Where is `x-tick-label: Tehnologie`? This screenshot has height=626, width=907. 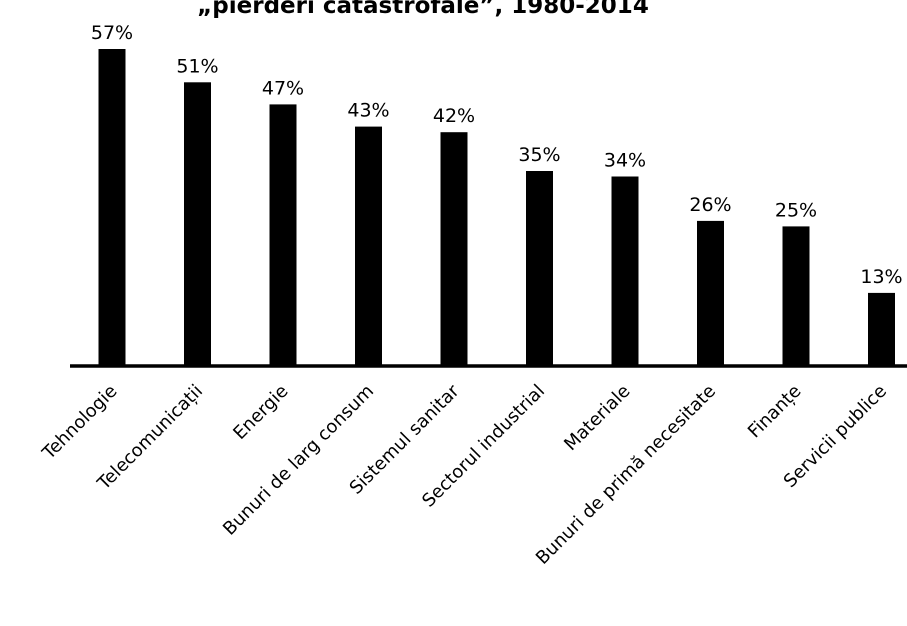
x-tick-label: Tehnologie is located at coordinates (80, 423).